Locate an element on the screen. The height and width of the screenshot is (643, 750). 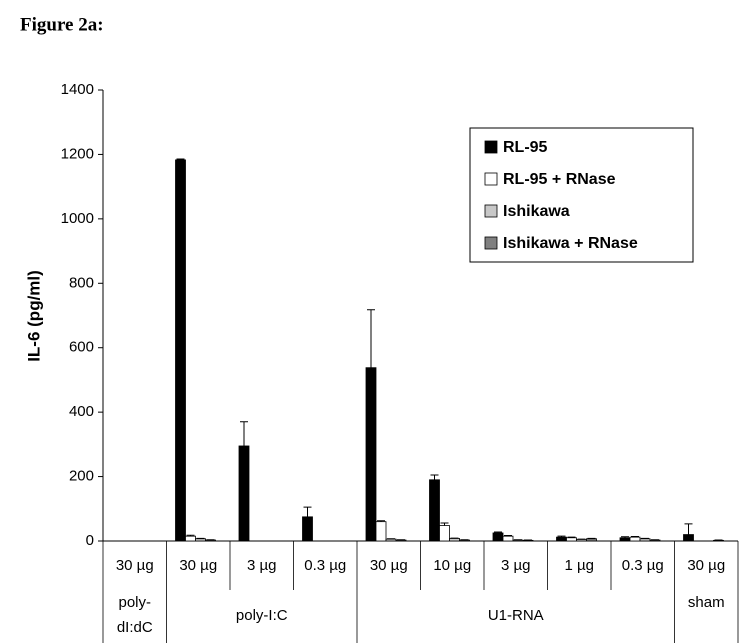
y-tick-label: 200 is located at coordinates (81, 476).